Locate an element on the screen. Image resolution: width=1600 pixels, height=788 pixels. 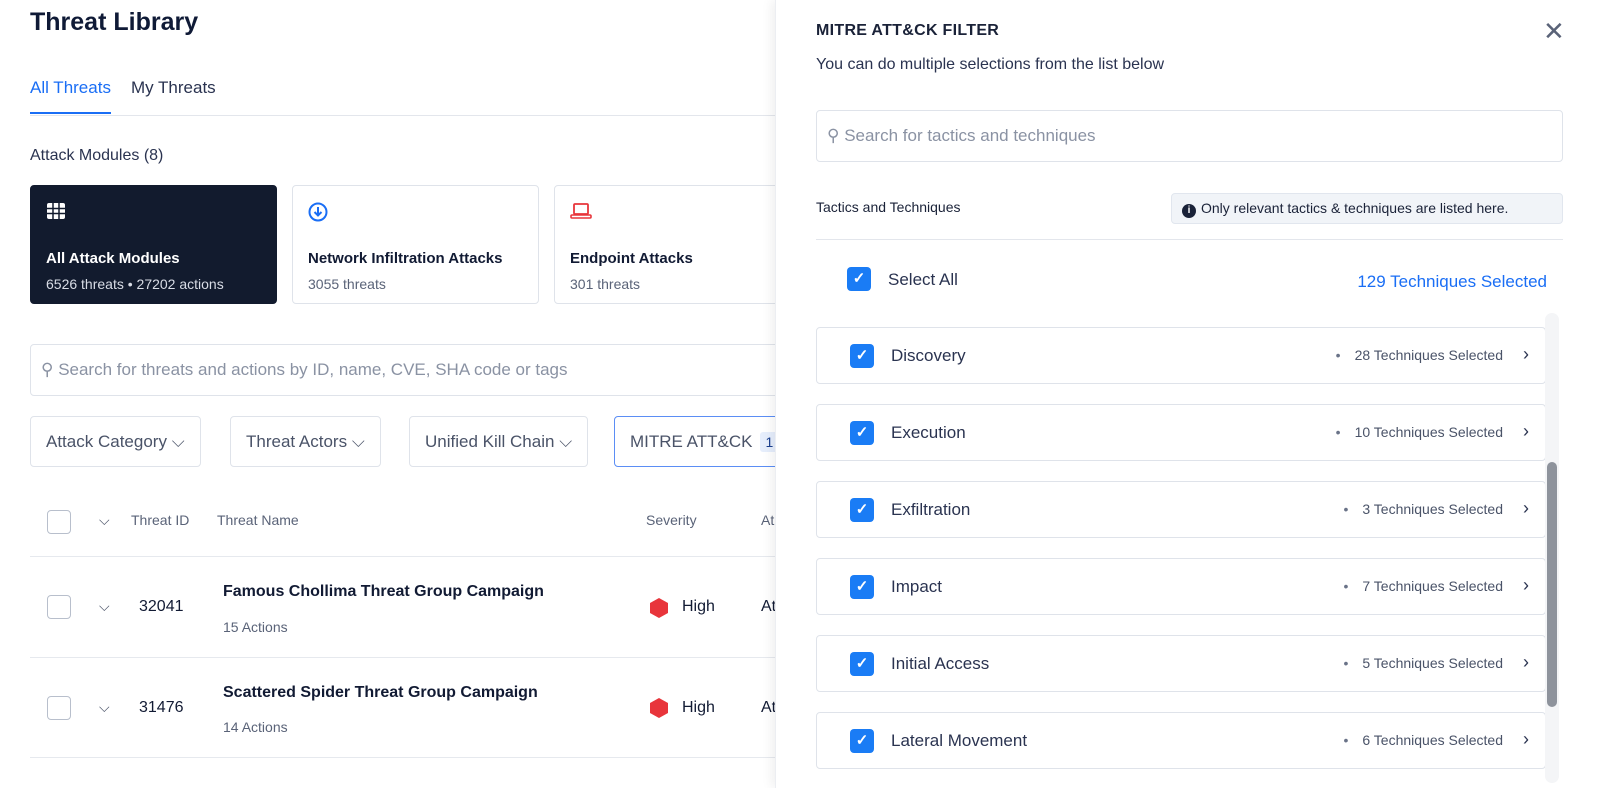
module-name: Endpoint Attacks is located at coordinates (631, 258).